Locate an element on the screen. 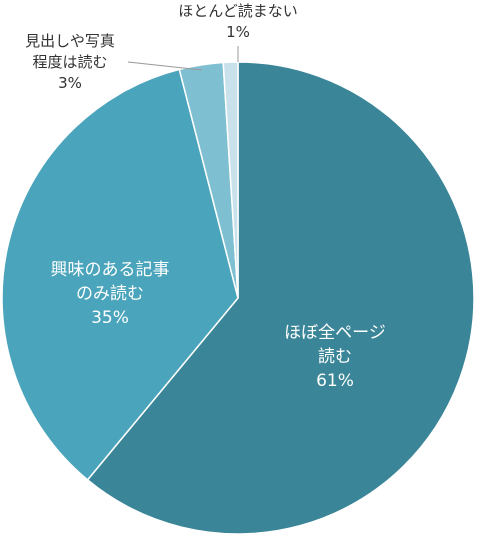  slice-value-3: 3% is located at coordinates (70, 83).